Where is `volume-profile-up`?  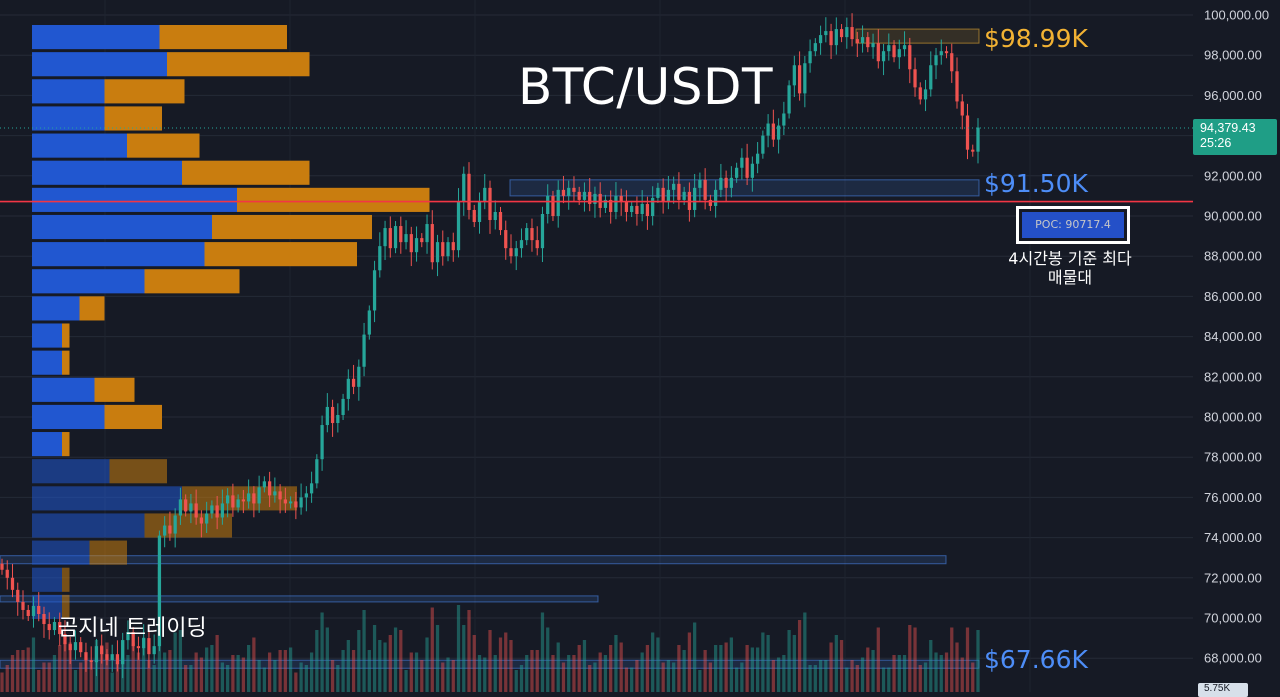 volume-profile-up is located at coordinates (88, 281).